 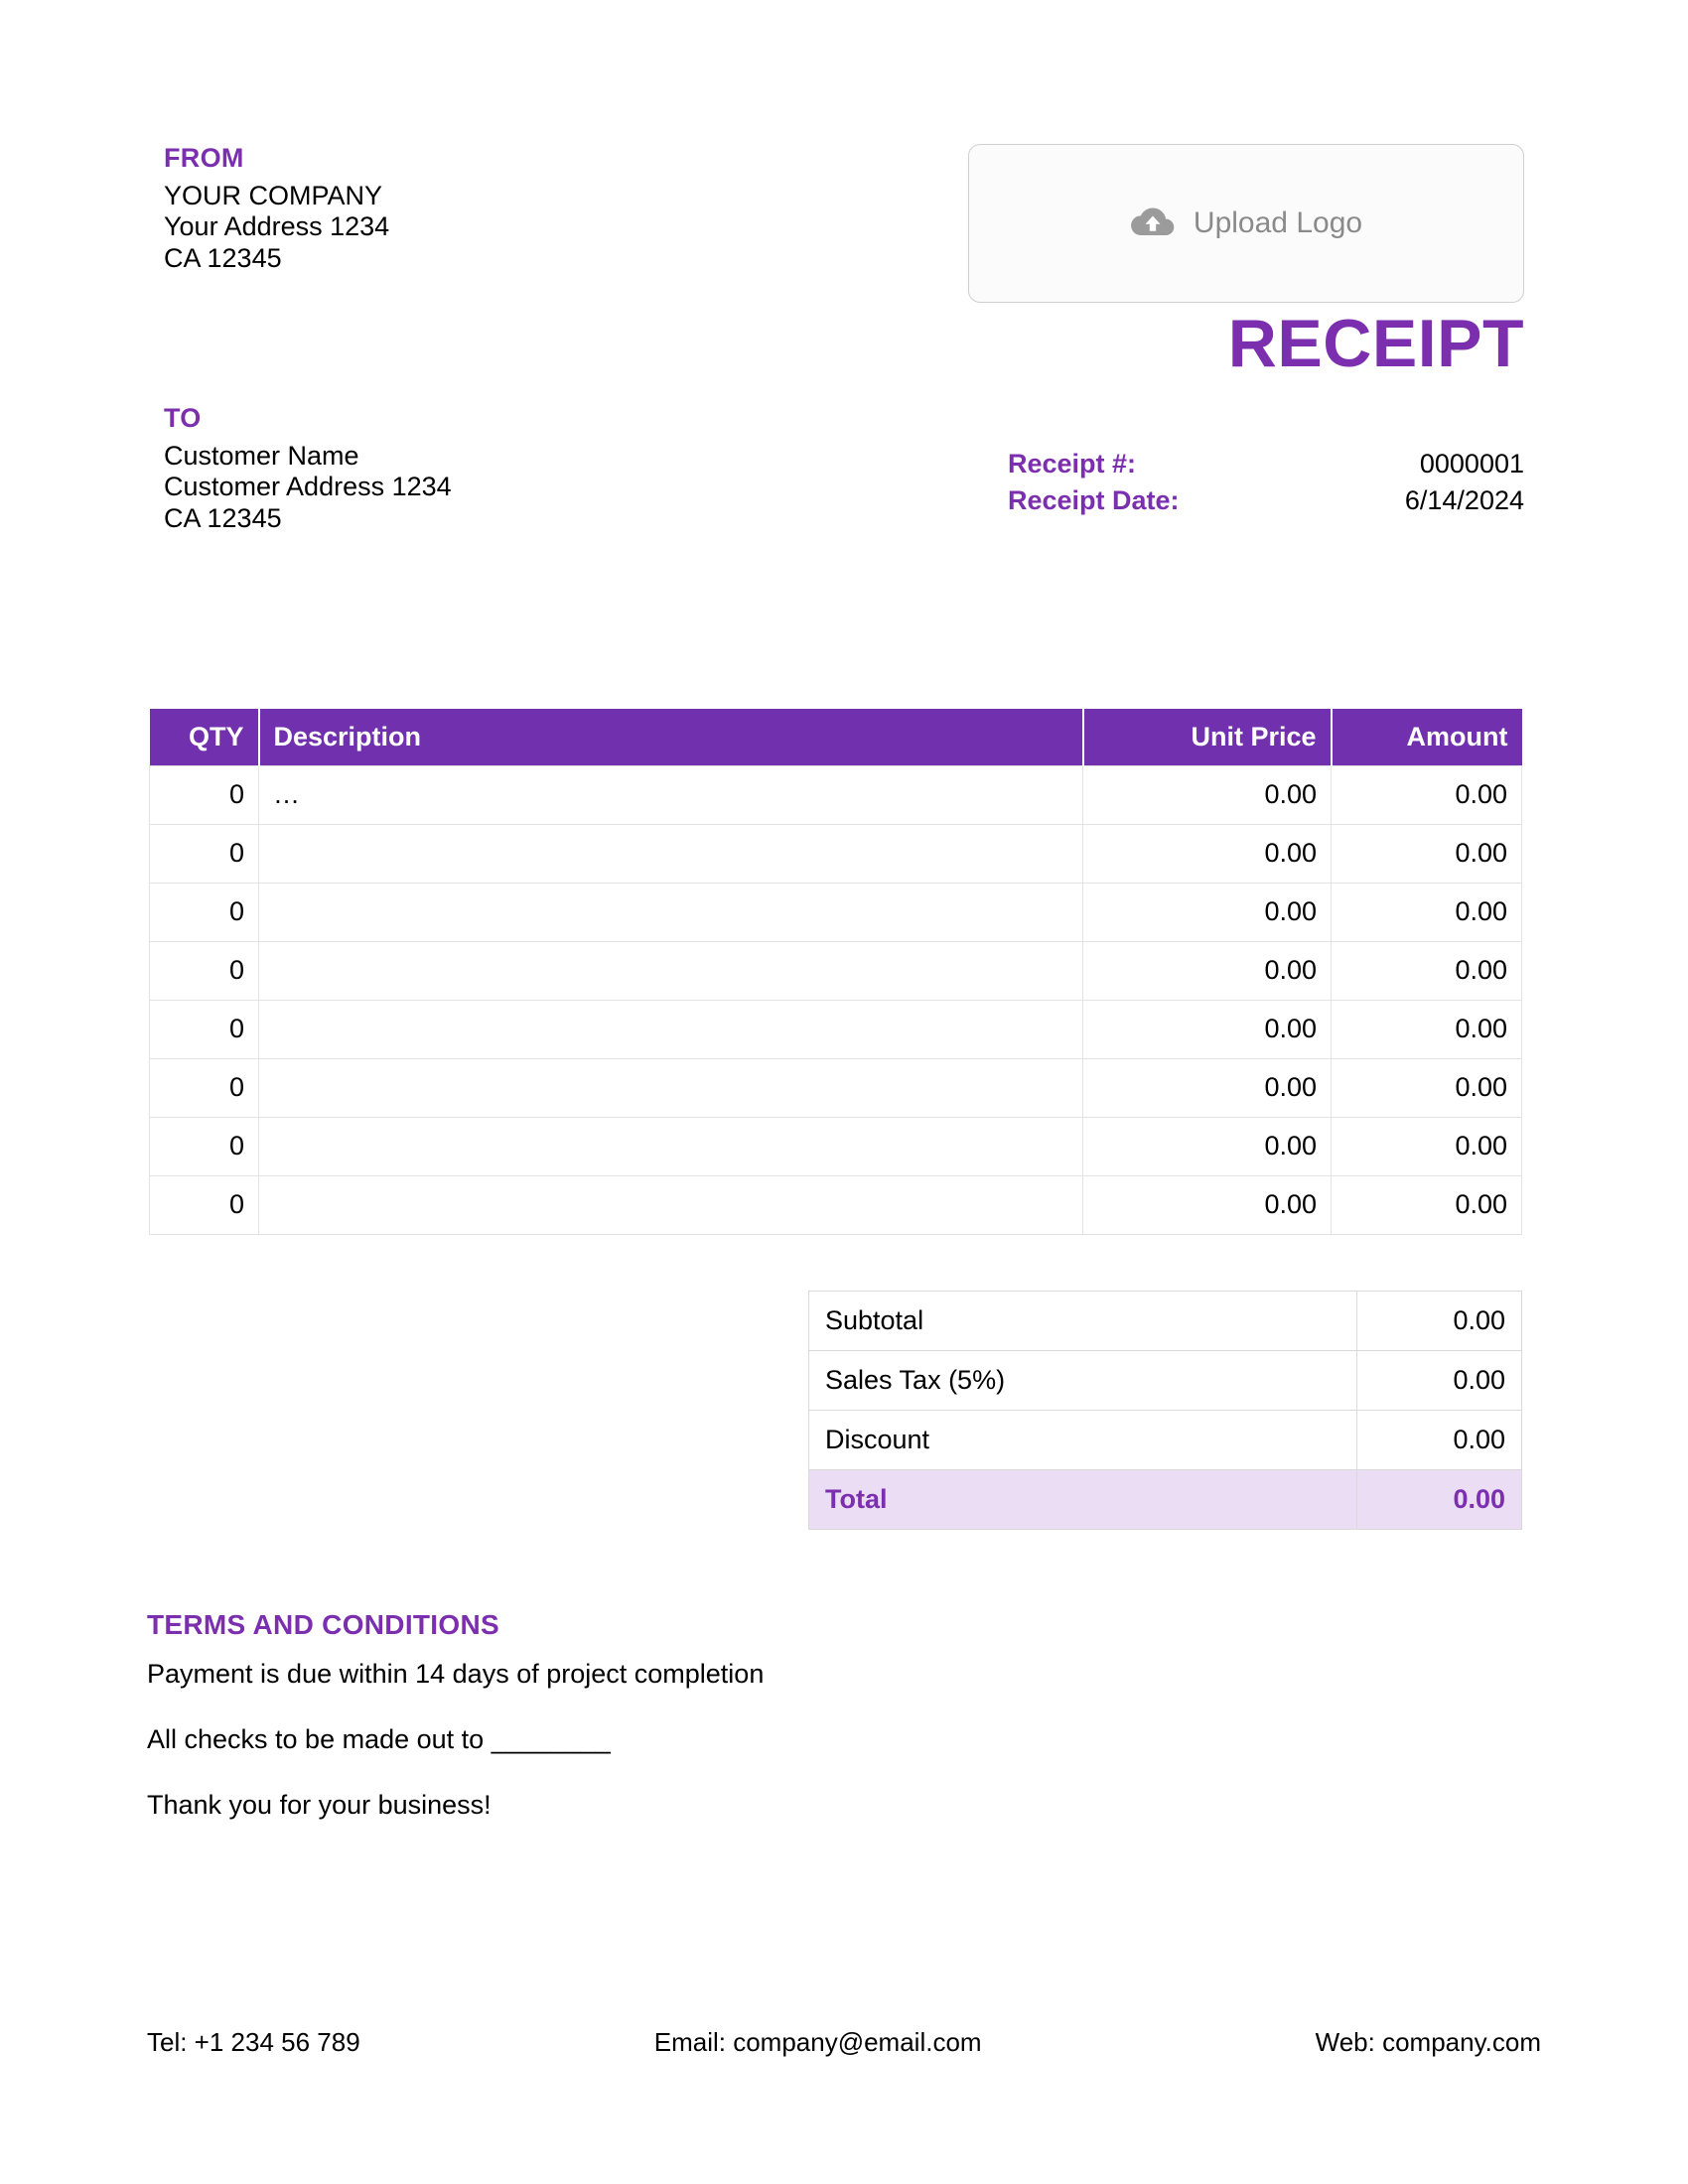 I want to click on to-address-line: Customer Address 1234, so click(x=308, y=487).